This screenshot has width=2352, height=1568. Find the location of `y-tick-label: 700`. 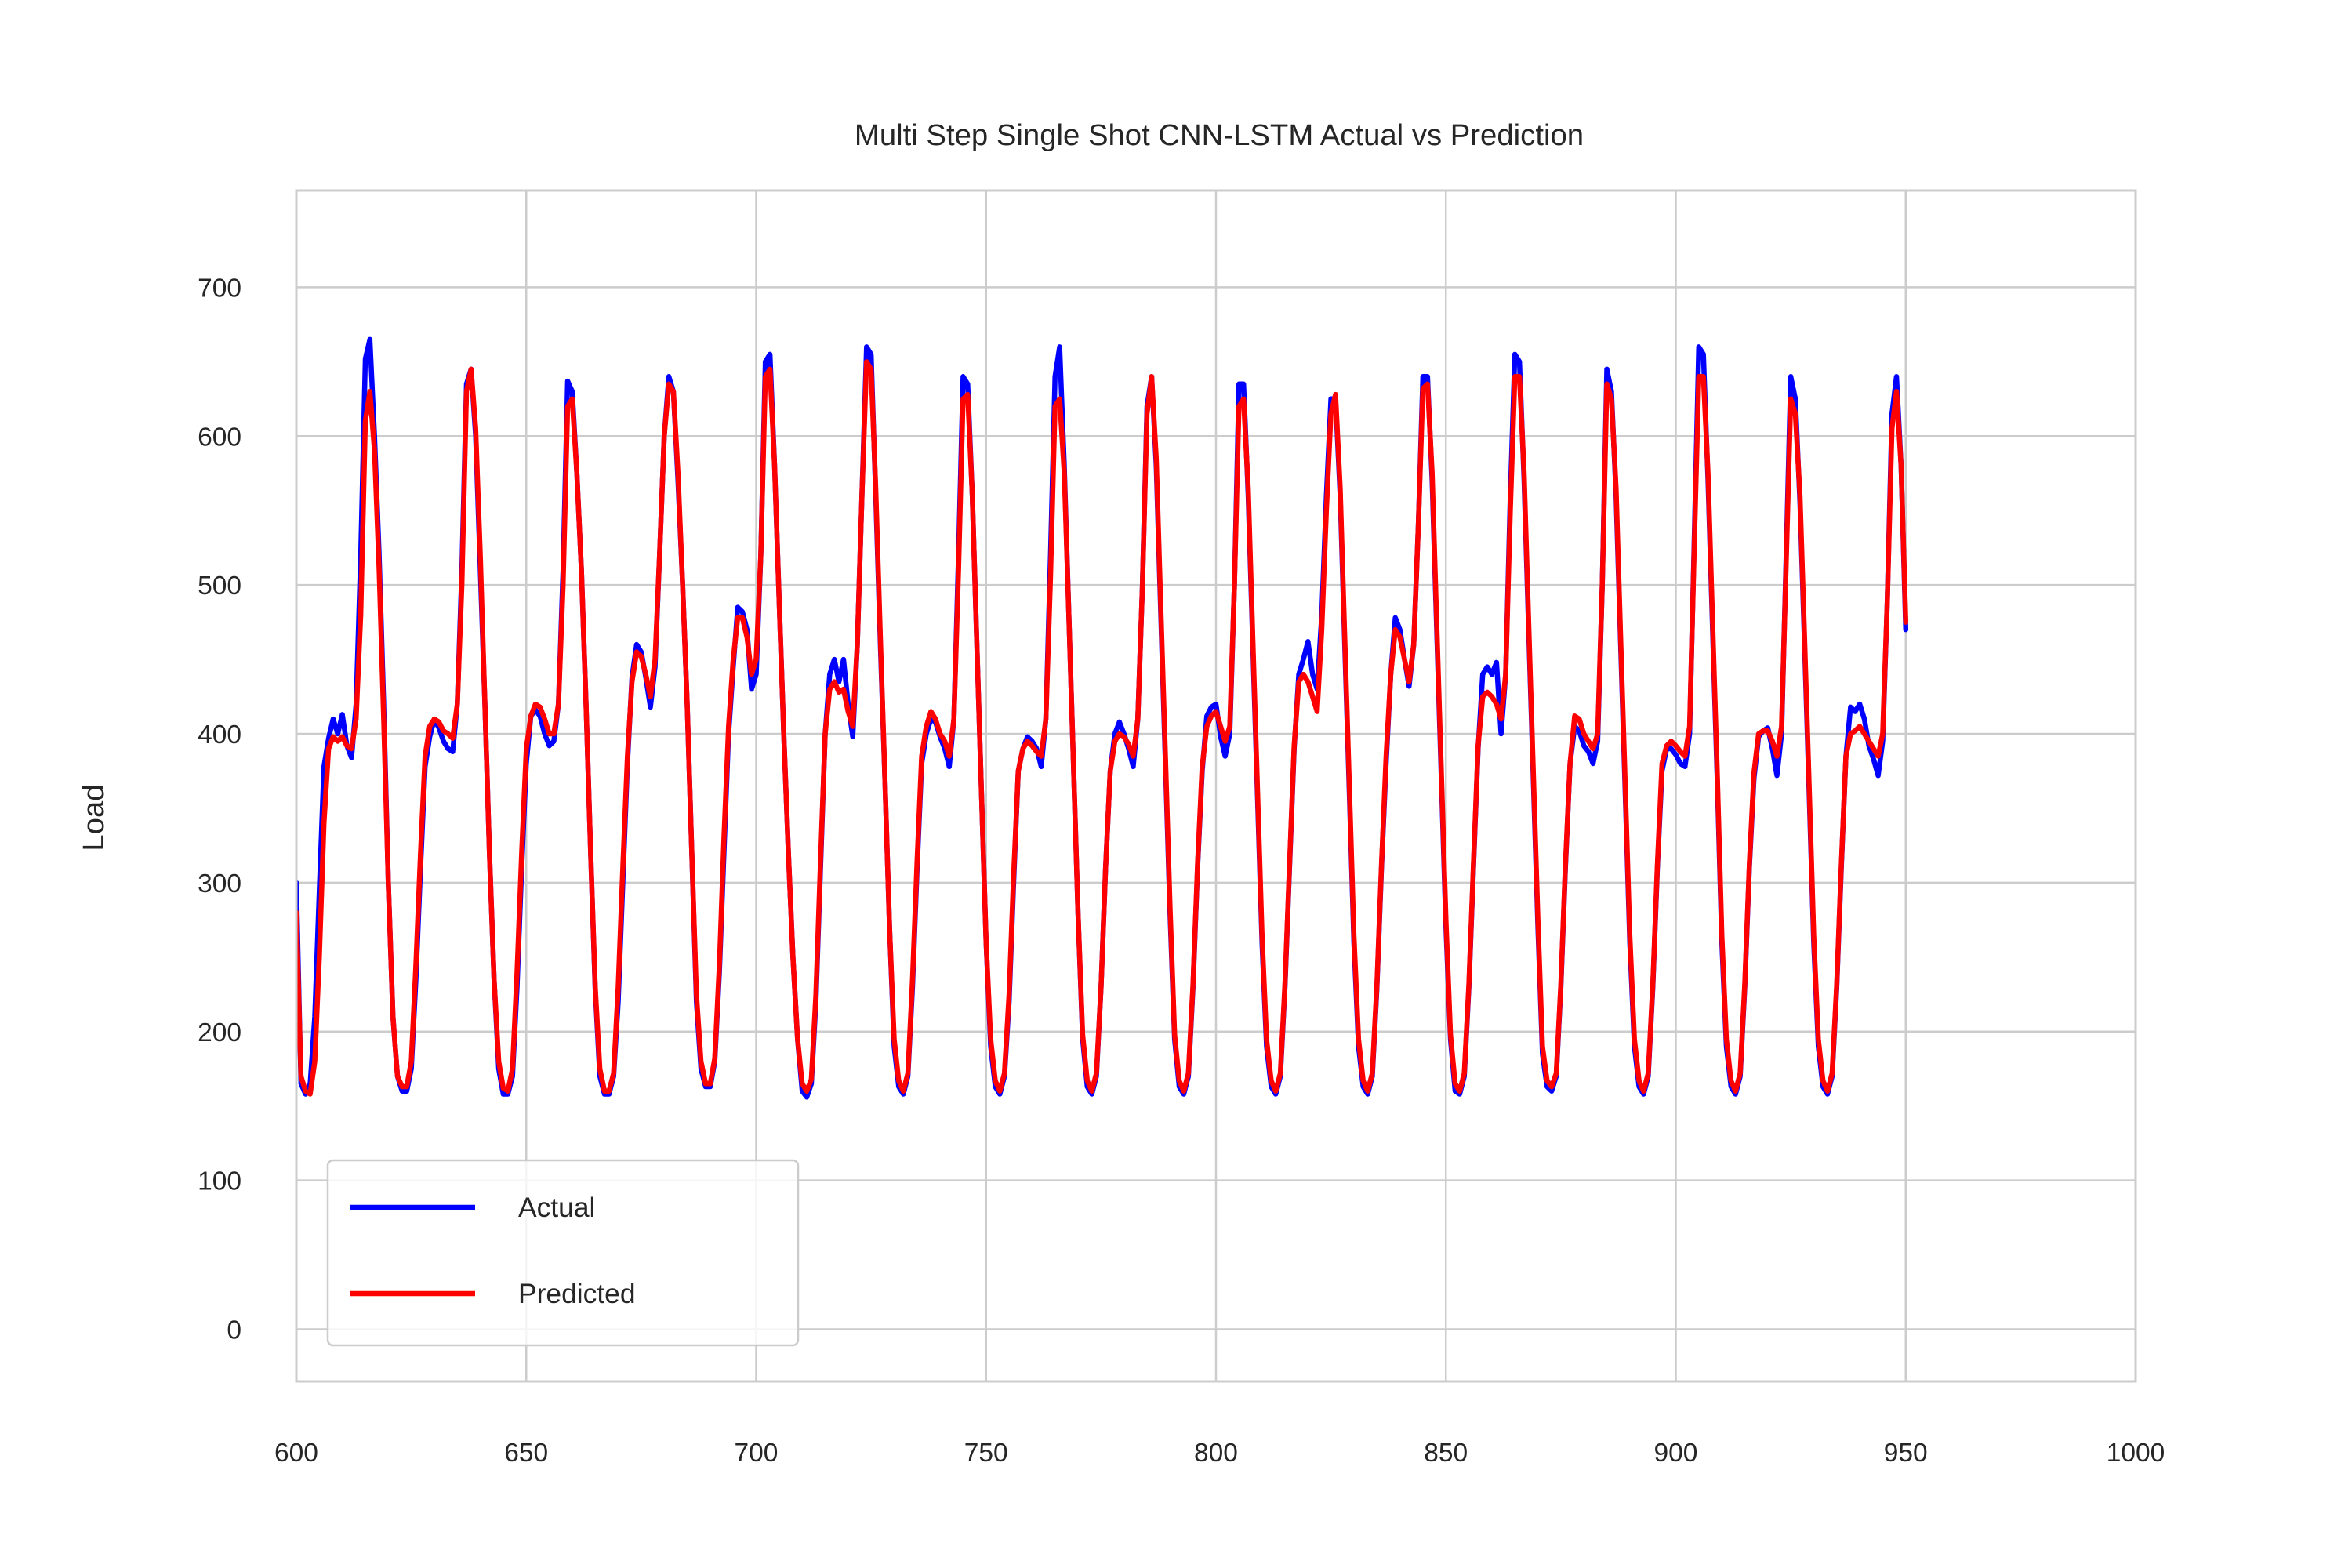

y-tick-label: 700 is located at coordinates (219, 288).